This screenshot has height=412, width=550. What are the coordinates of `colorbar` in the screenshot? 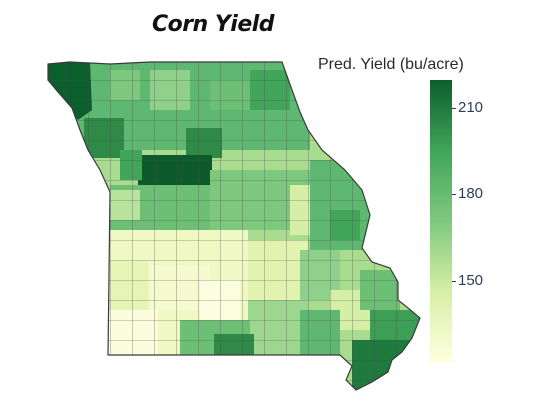 It's located at (441, 221).